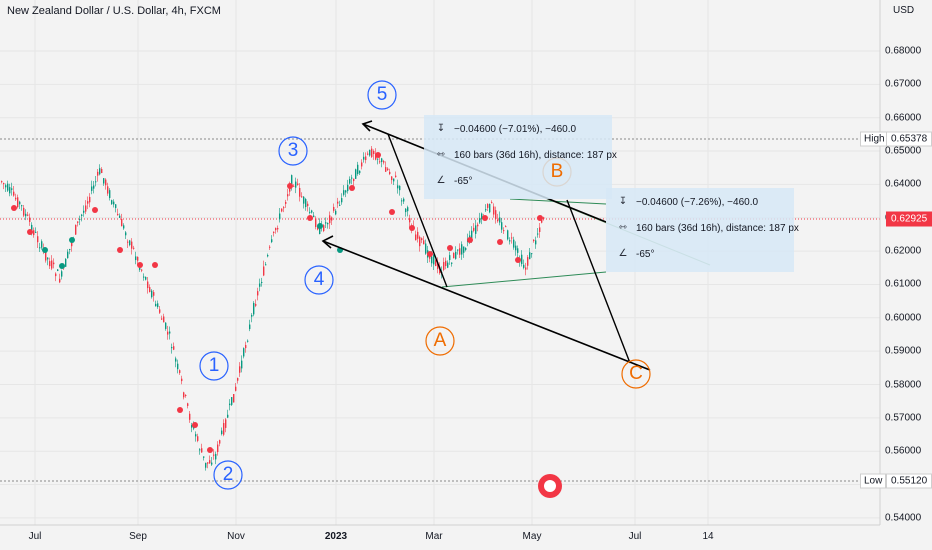 The image size is (932, 550). Describe the element at coordinates (214, 365) in the screenshot. I see `wave-label-1: 1` at that location.